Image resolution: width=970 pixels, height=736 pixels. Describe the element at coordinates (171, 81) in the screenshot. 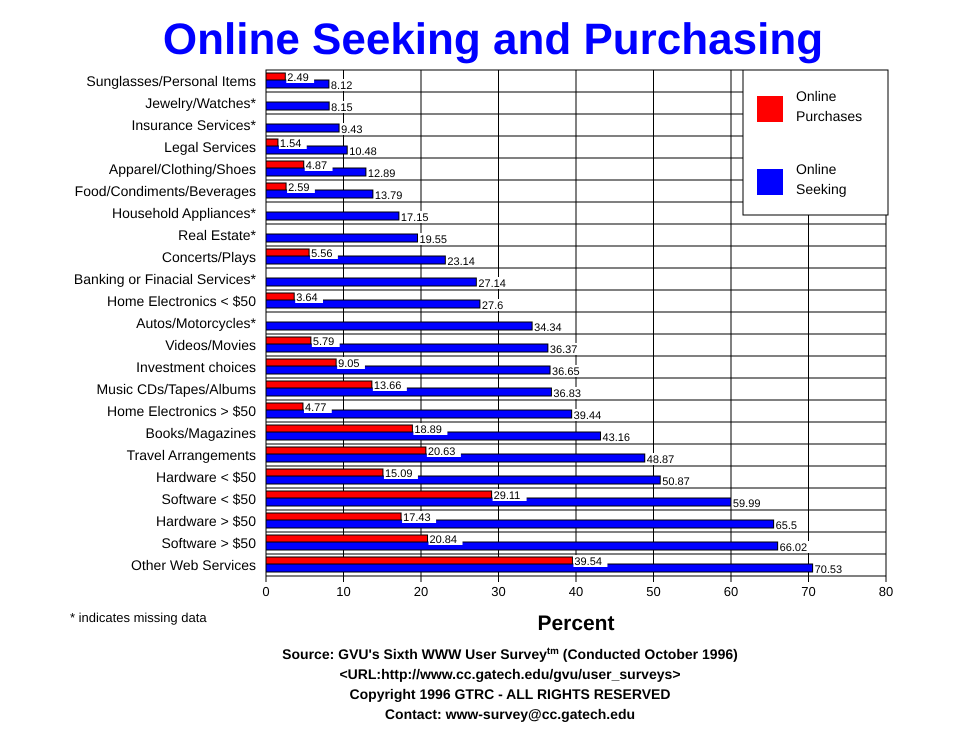

I see `y-tick-label: Sunglasses/Personal Items` at that location.